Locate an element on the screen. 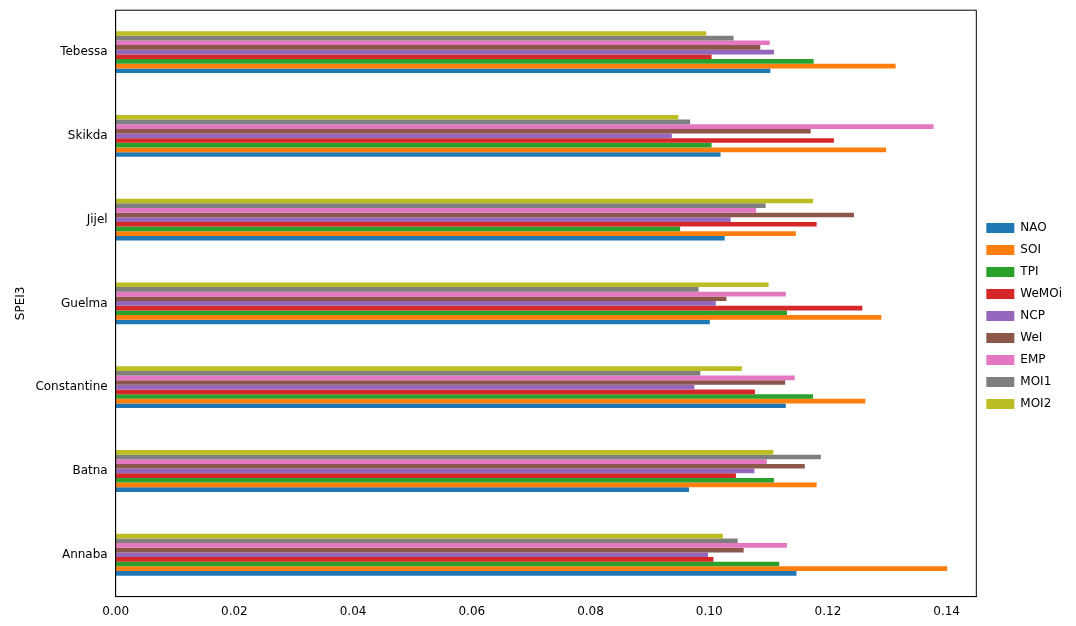 Image resolution: width=1076 pixels, height=626 pixels. x-tick-label: 0.08 is located at coordinates (590, 610).